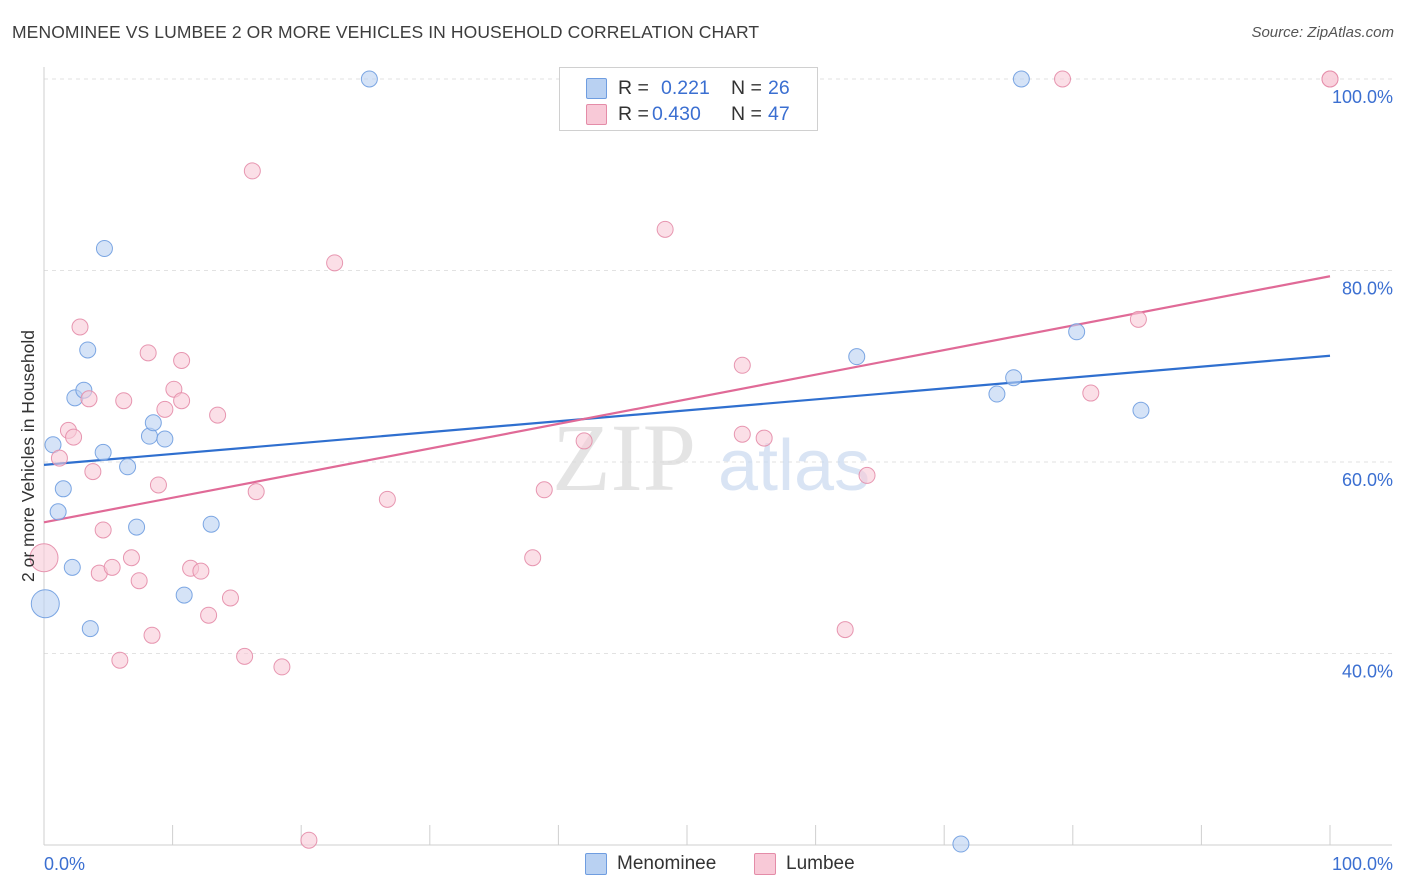 Image resolution: width=1406 pixels, height=892 pixels. I want to click on legend-n-value: 47, so click(779, 113).